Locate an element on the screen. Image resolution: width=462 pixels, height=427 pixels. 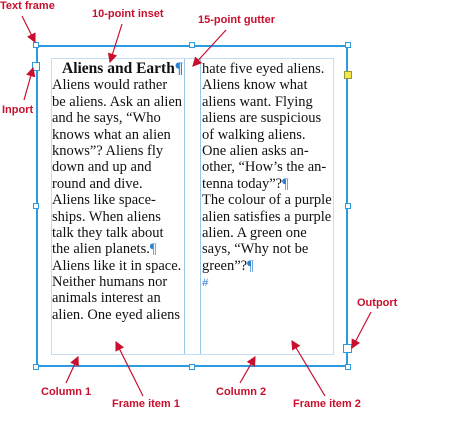
text-line: One alien asks an- is located at coordinates (255, 150).